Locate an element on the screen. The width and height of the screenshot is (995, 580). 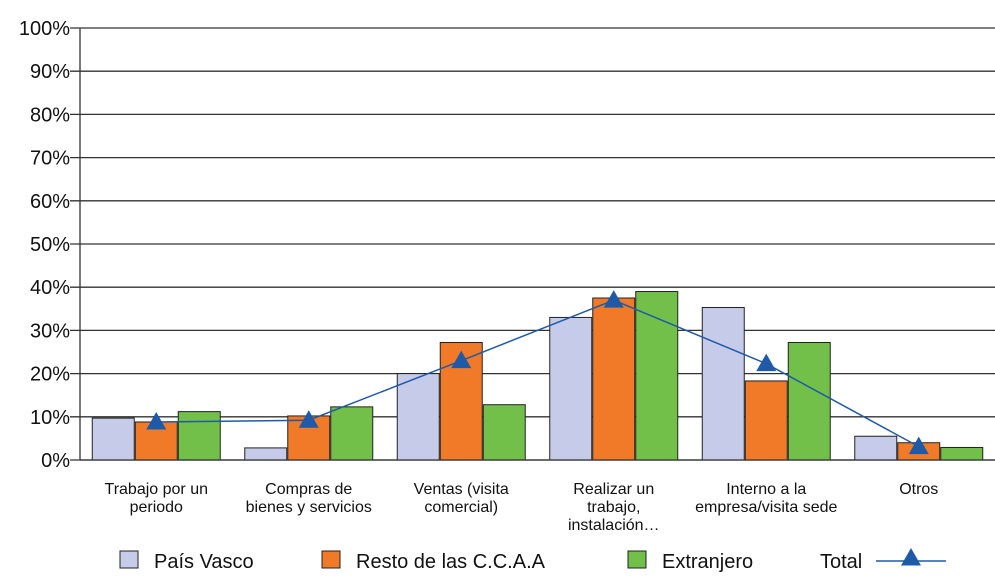
y-tick-label: 50% is located at coordinates (50, 245).